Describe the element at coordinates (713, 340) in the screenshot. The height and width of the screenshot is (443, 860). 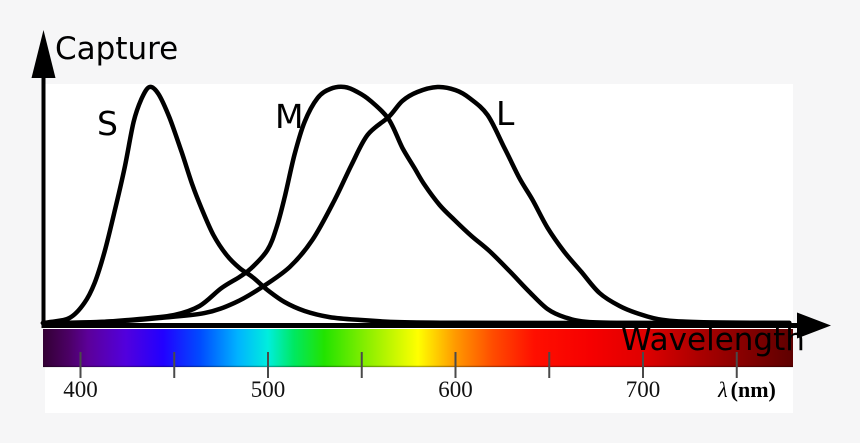
I see `x-axis-label: Wavelength` at that location.